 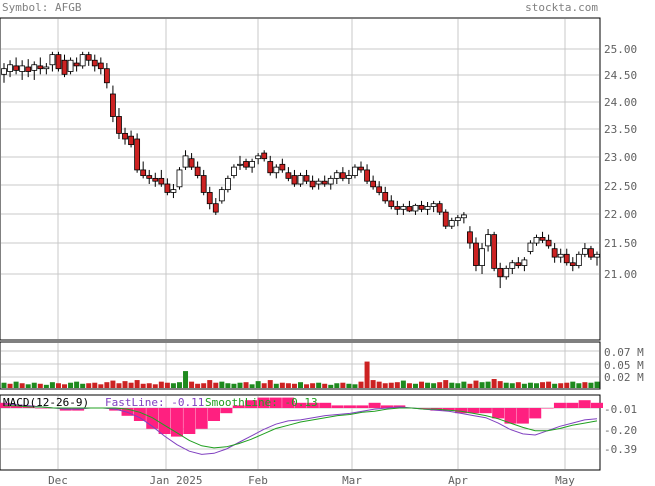 I want to click on volume-panel, so click(x=300, y=365).